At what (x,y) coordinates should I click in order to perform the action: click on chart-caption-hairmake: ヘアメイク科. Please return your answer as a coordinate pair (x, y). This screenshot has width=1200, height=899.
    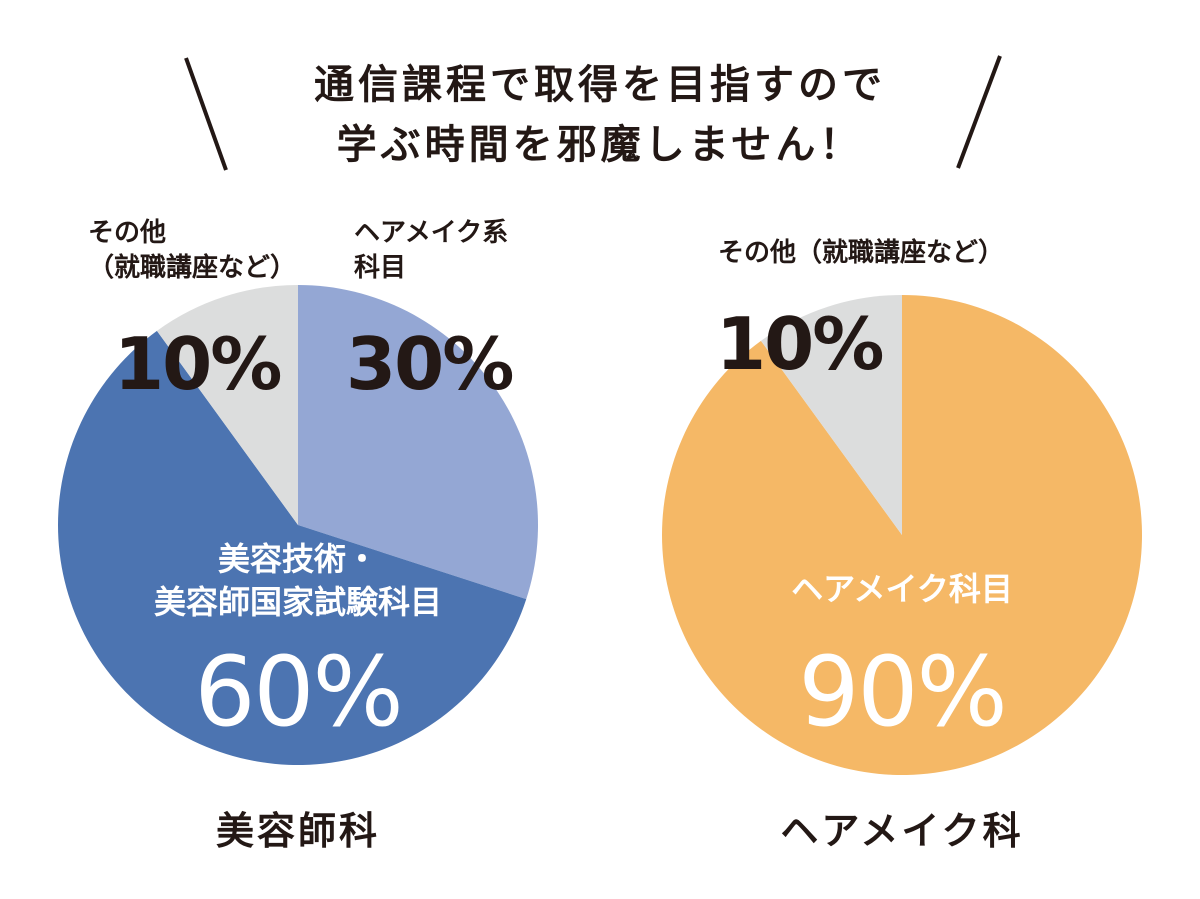
    Looking at the image, I should click on (902, 831).